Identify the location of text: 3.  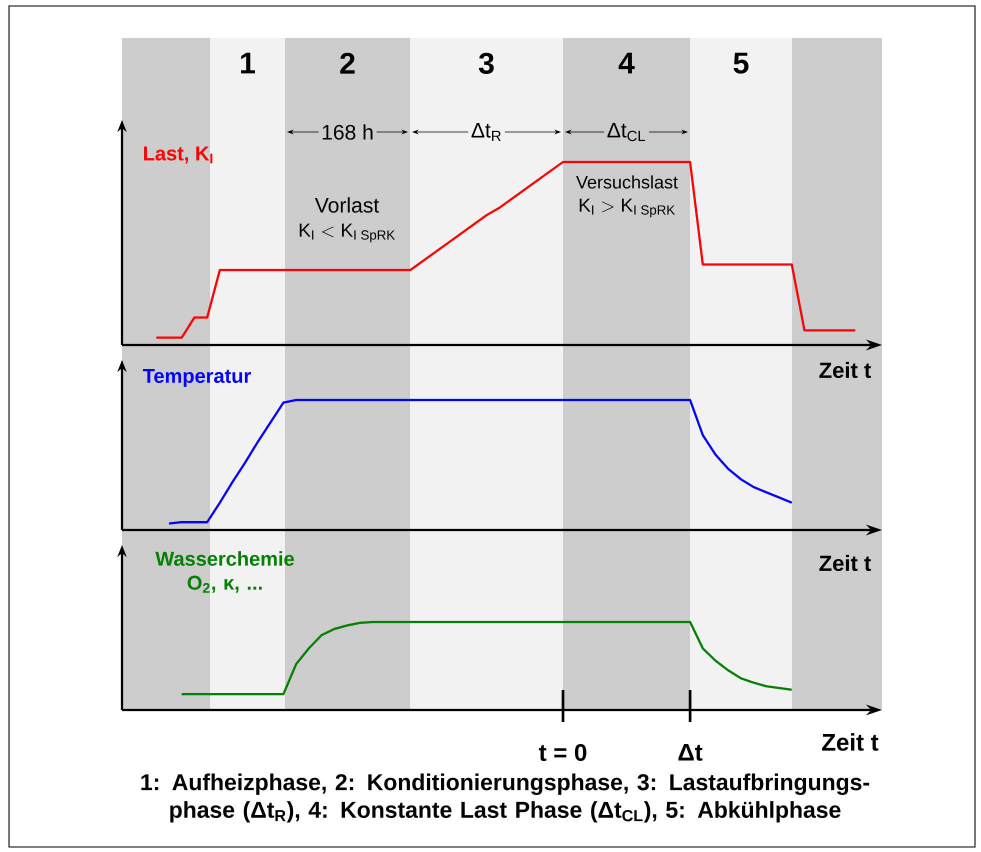
(486, 63).